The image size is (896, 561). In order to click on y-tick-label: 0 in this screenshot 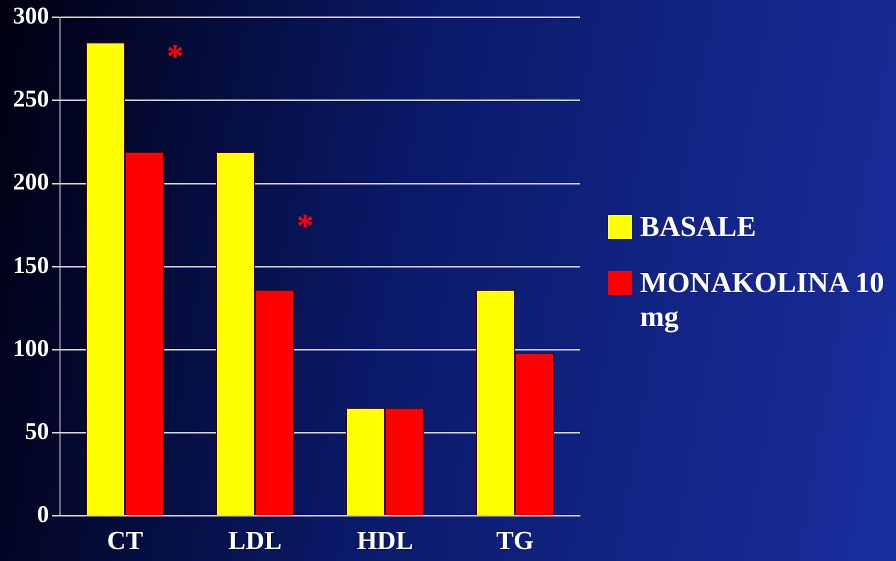, I will do `click(43, 515)`.